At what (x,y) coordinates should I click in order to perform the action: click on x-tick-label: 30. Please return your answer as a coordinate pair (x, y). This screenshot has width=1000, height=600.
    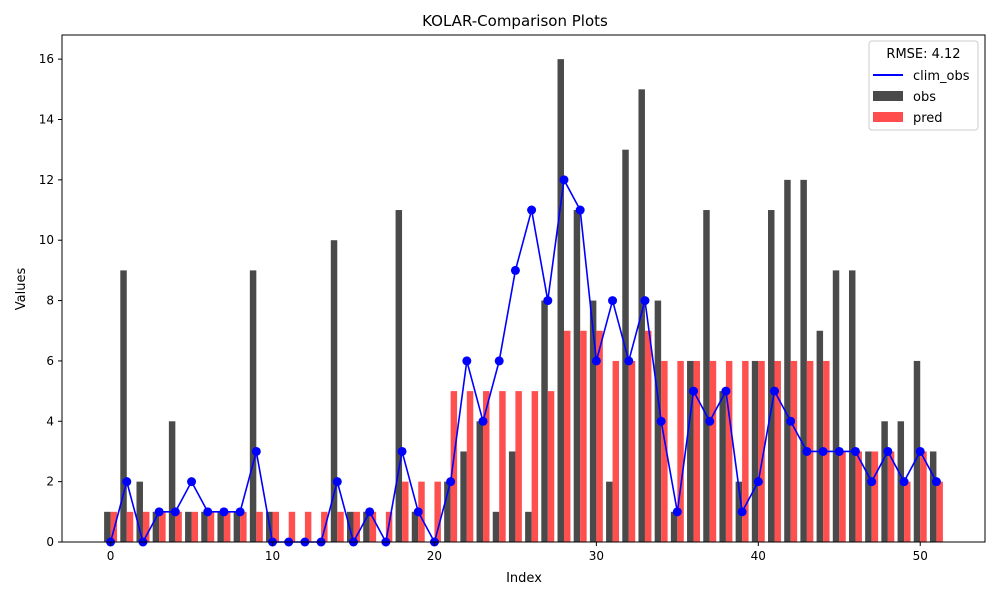
    Looking at the image, I should click on (596, 556).